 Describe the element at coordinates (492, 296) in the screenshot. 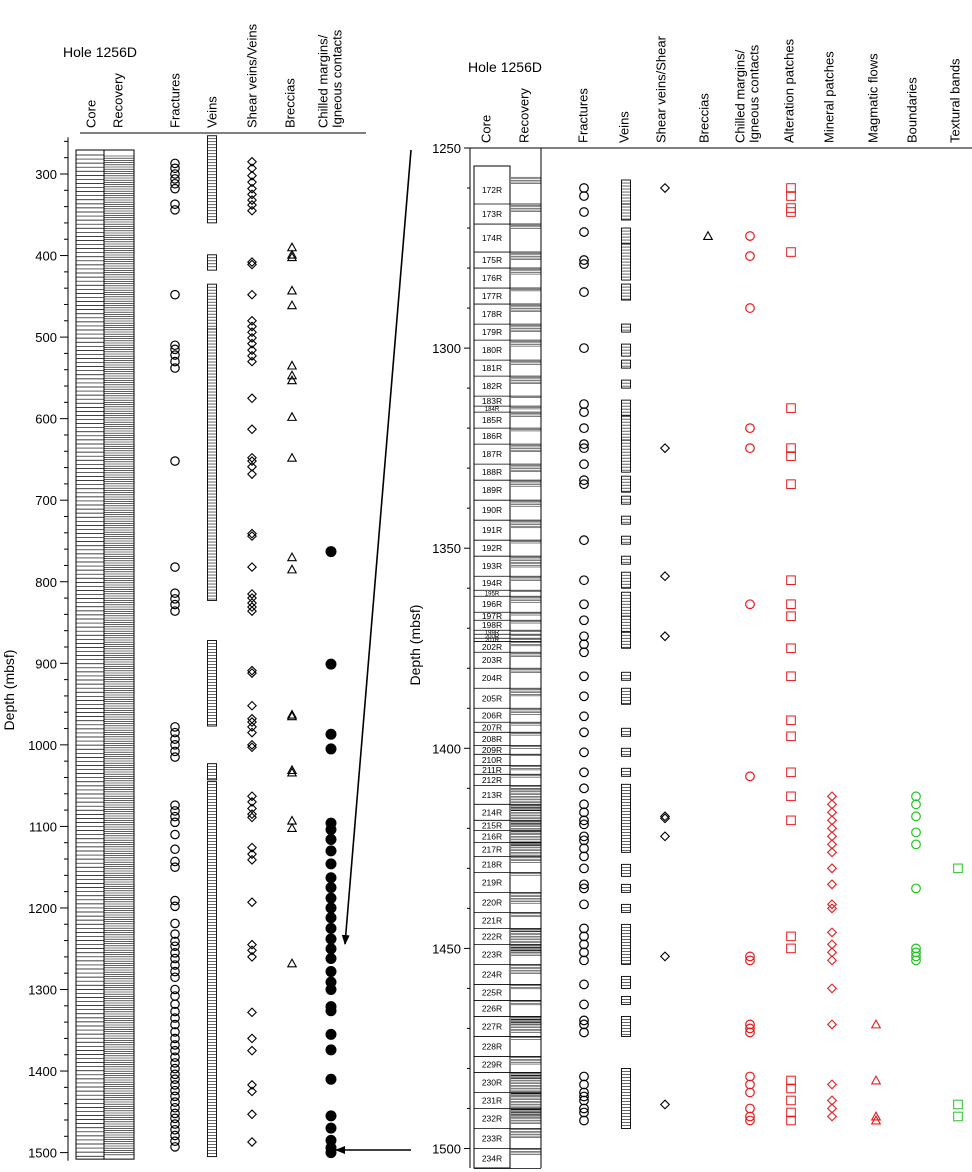

I see `core-label: 177R` at that location.